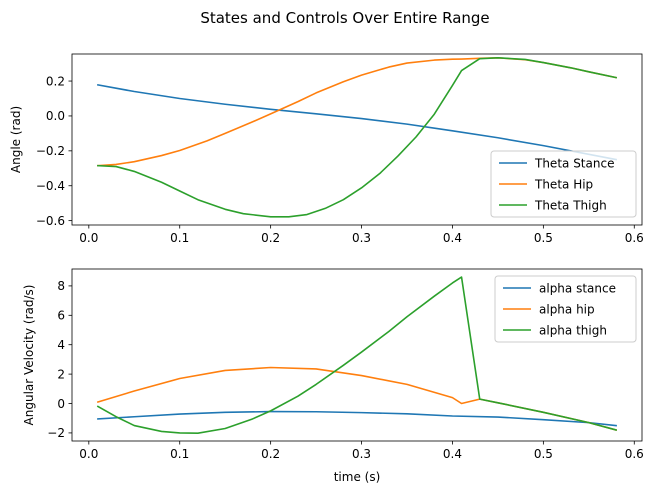  I want to click on y-tick-label: 0.2, so click(55, 81).